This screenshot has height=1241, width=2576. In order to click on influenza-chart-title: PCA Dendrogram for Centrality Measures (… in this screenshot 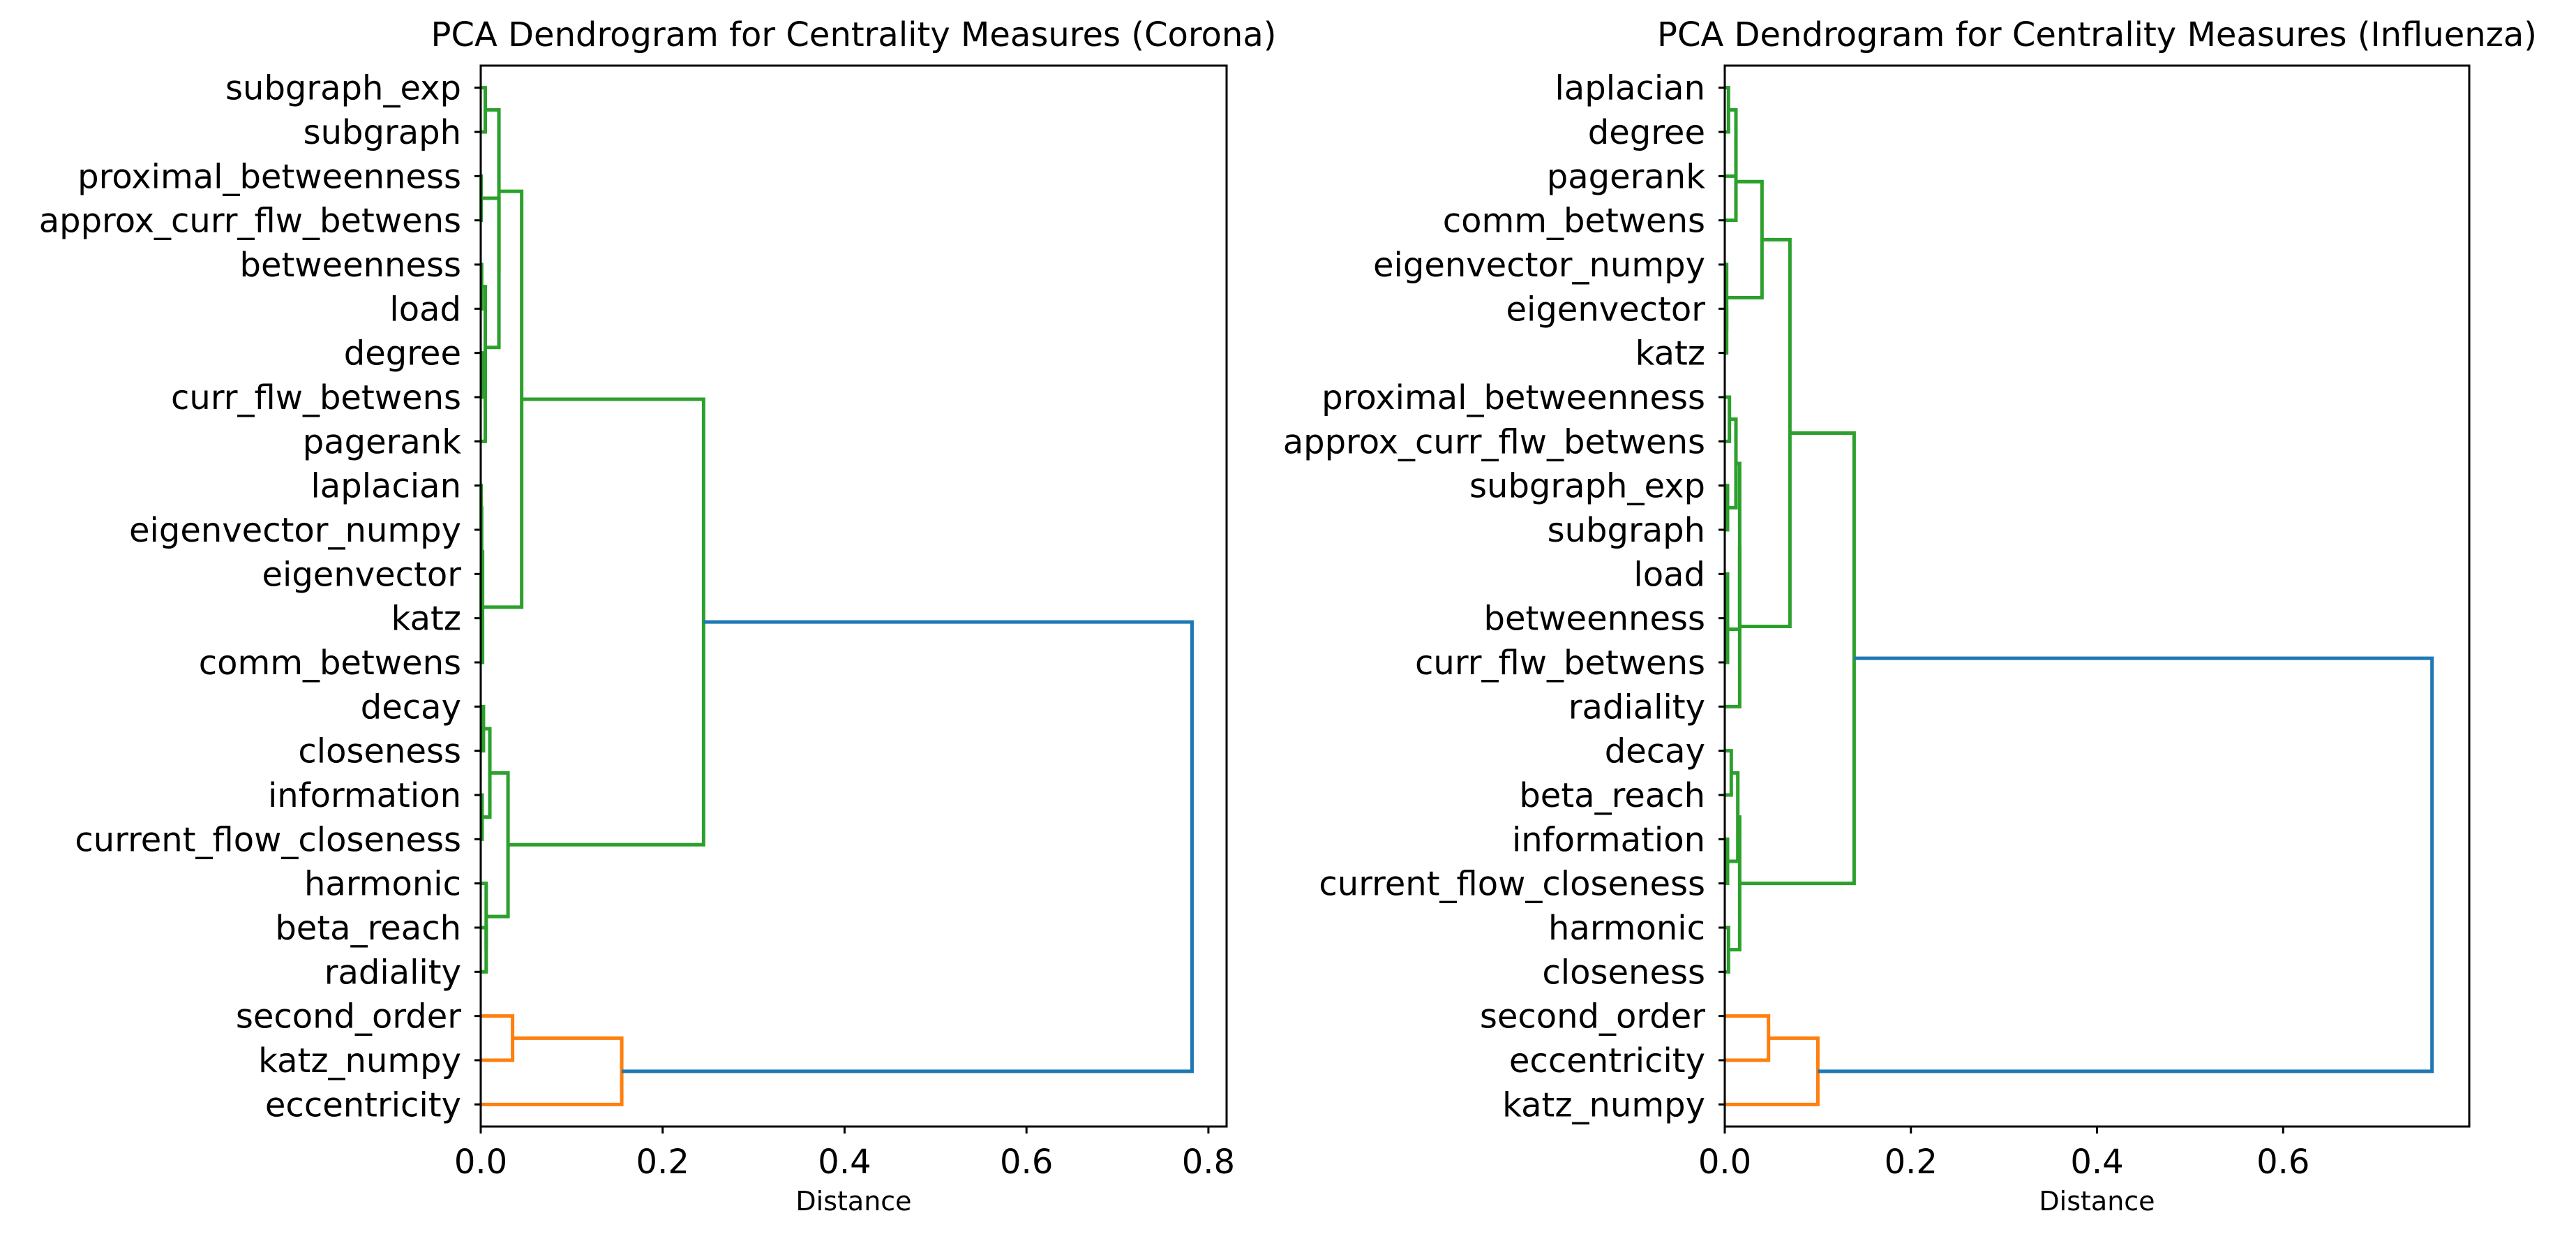, I will do `click(2097, 34)`.